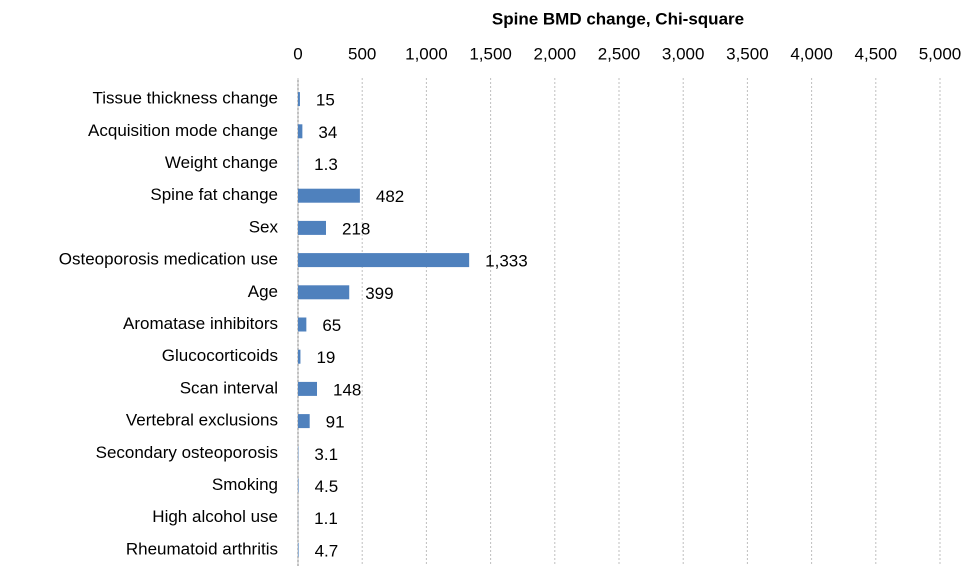 This screenshot has height=566, width=969. What do you see at coordinates (747, 53) in the screenshot?
I see `x-tick-label: 3,500` at bounding box center [747, 53].